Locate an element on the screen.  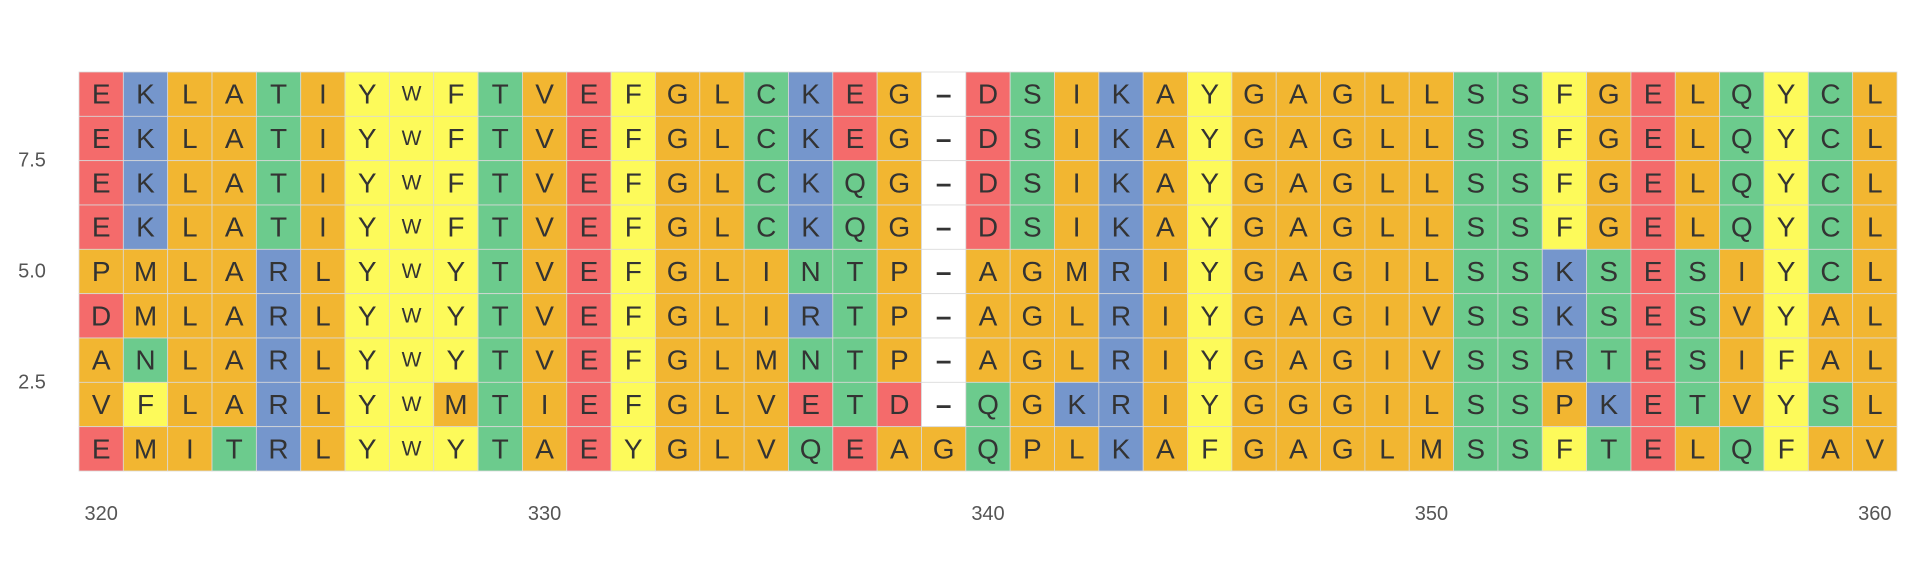
residue-letter: – is located at coordinates (944, 315).